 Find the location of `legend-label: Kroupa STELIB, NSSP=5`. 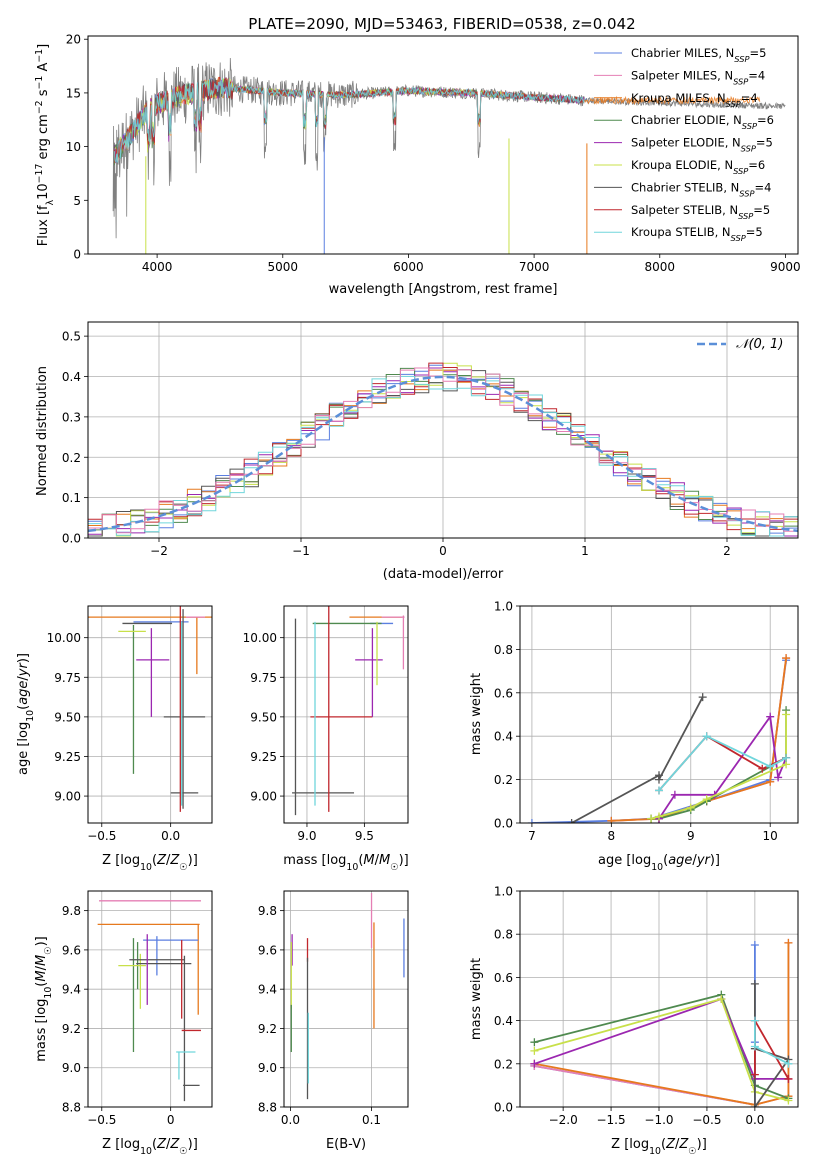

legend-label: Kroupa STELIB, NSSP=5 is located at coordinates (697, 234).